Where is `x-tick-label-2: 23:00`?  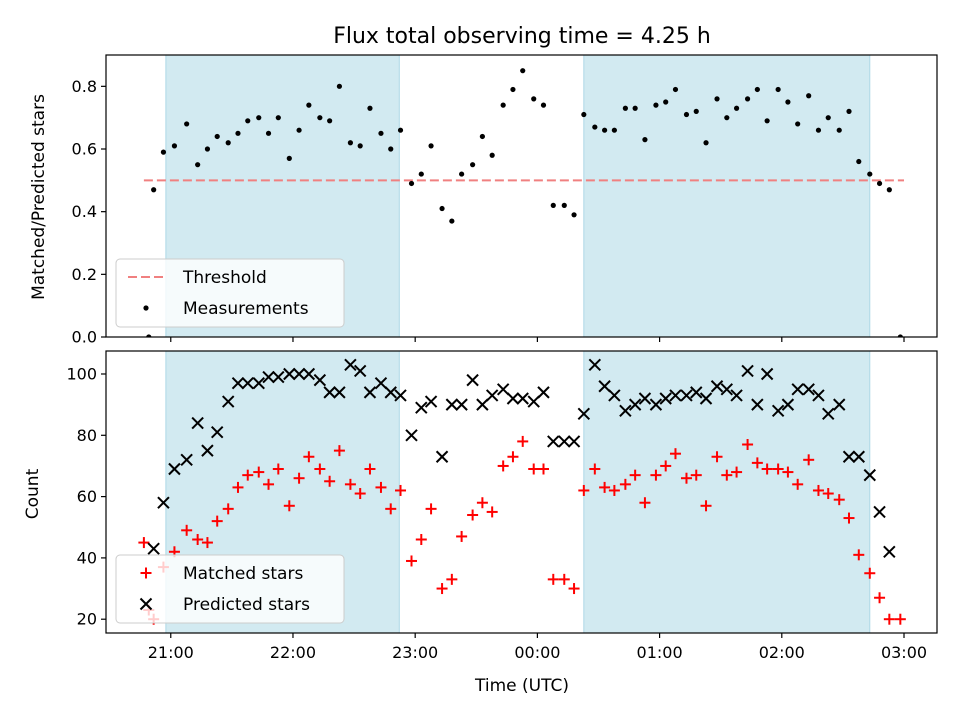
x-tick-label-2: 23:00 is located at coordinates (415, 652).